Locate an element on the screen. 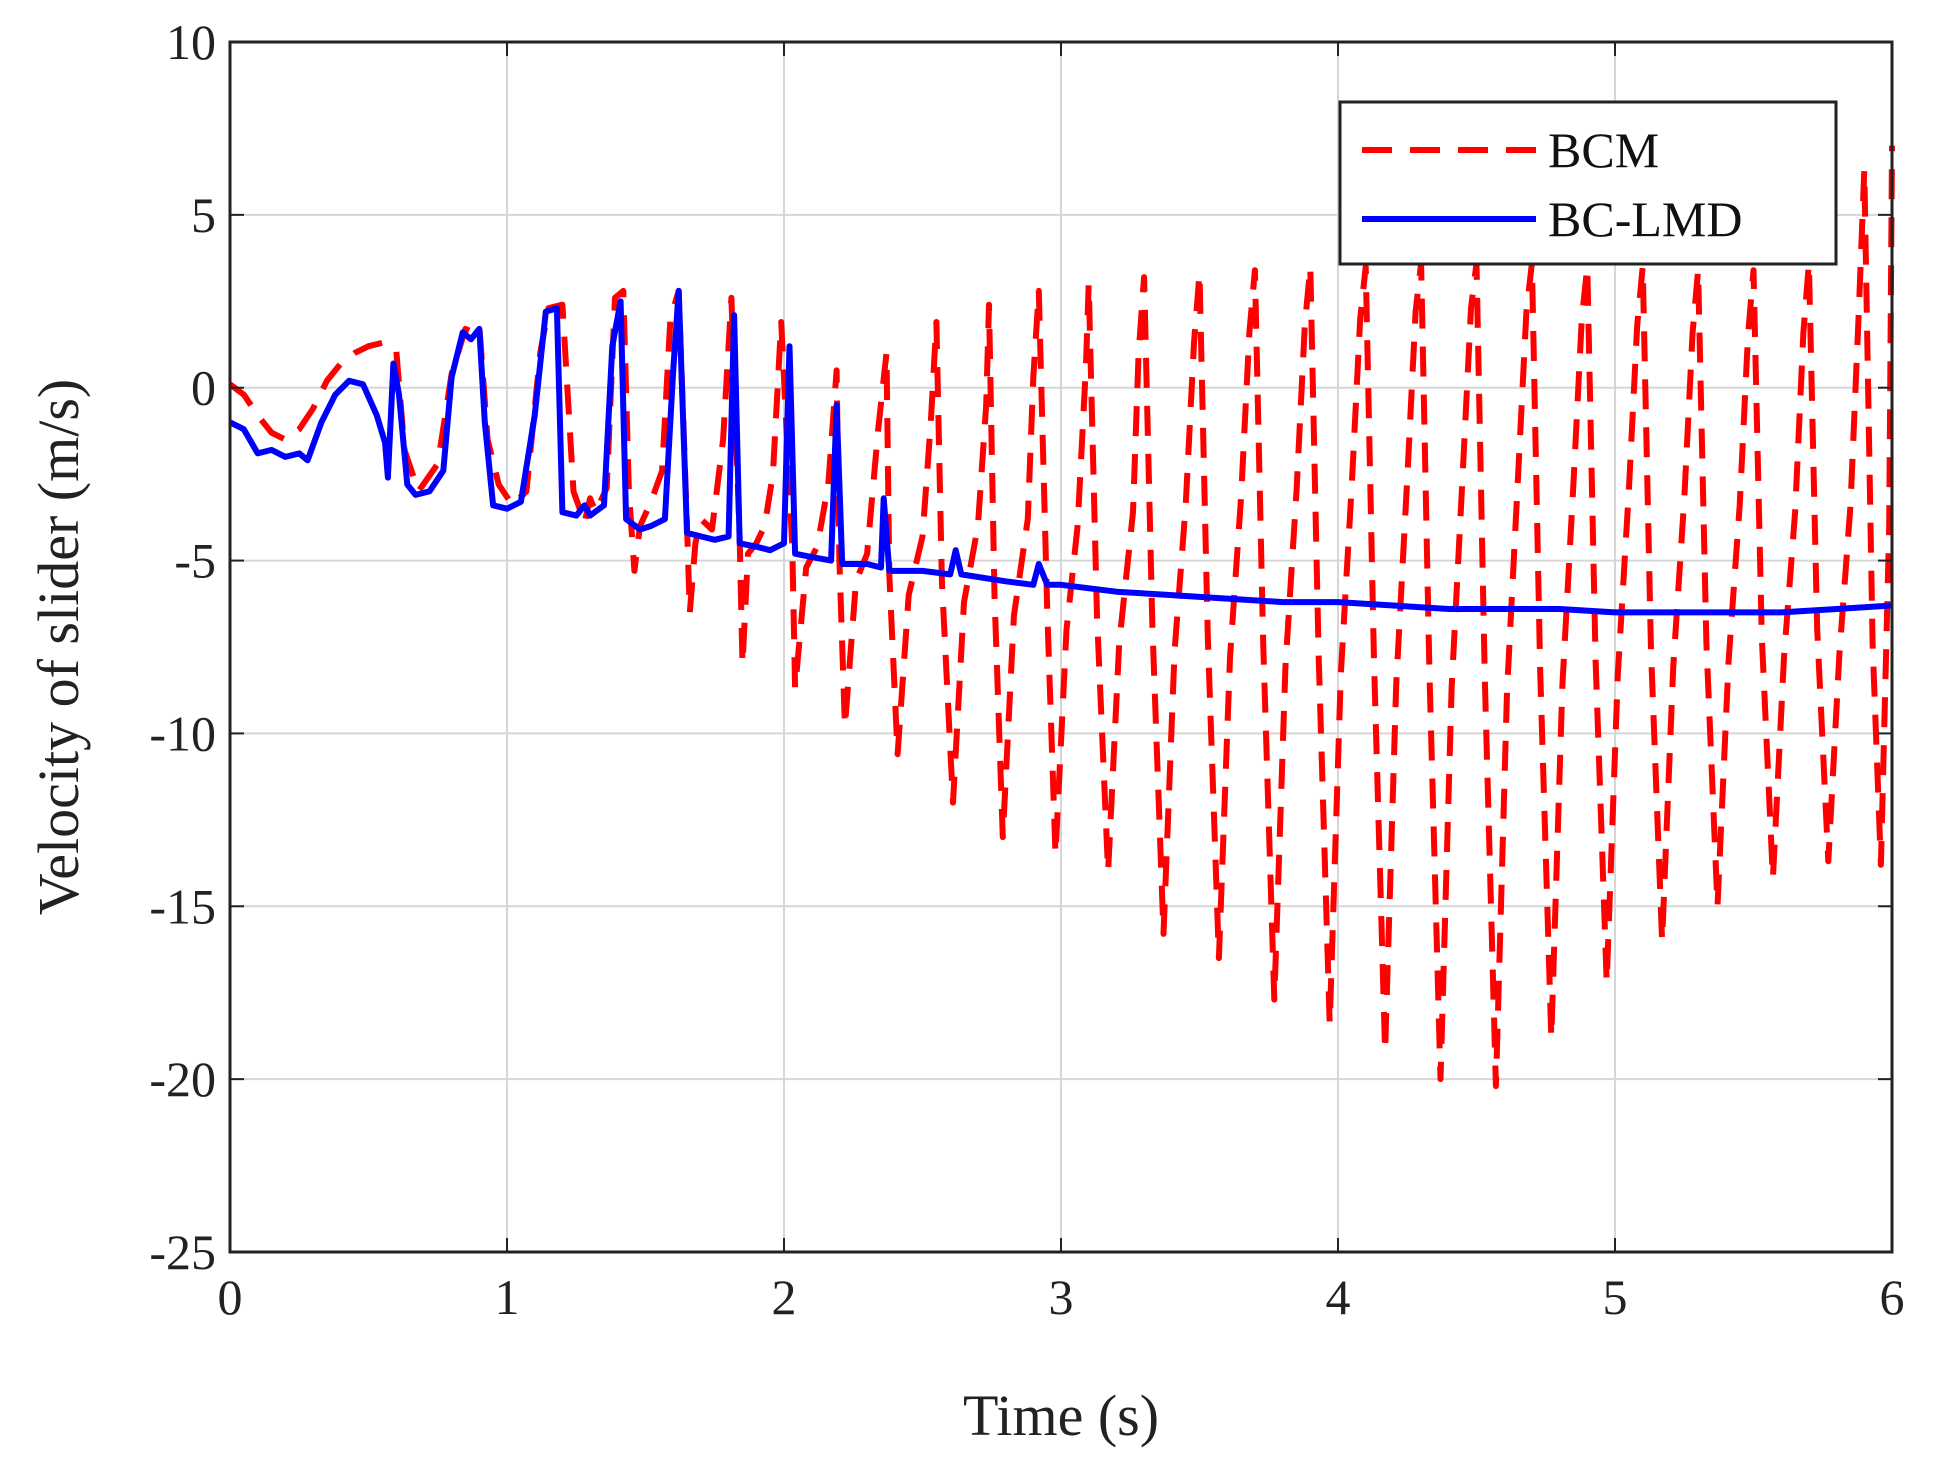 Image resolution: width=1935 pixels, height=1463 pixels. x-axis-label: Time (s) is located at coordinates (1061, 1415).